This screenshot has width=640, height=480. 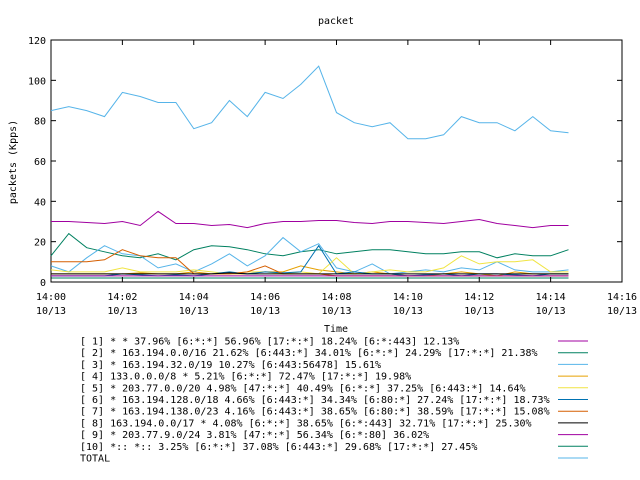 I want to click on y-tick-label: 40, so click(x=40, y=202).